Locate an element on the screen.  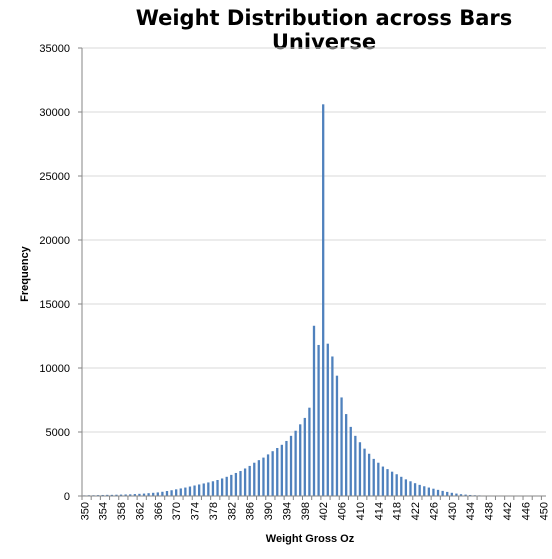
y-tick-label: 5000 is located at coordinates (58, 433).